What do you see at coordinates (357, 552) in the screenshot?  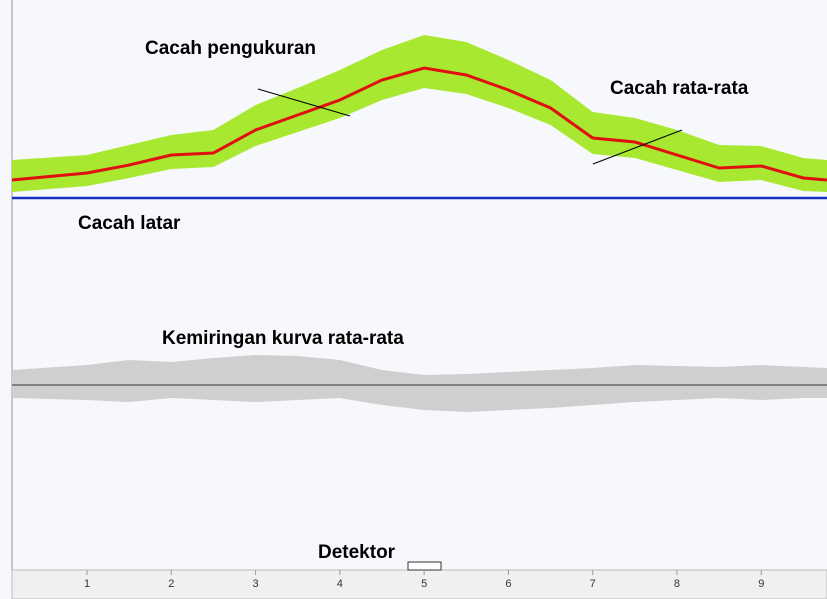 I see `annotation: Detektor` at bounding box center [357, 552].